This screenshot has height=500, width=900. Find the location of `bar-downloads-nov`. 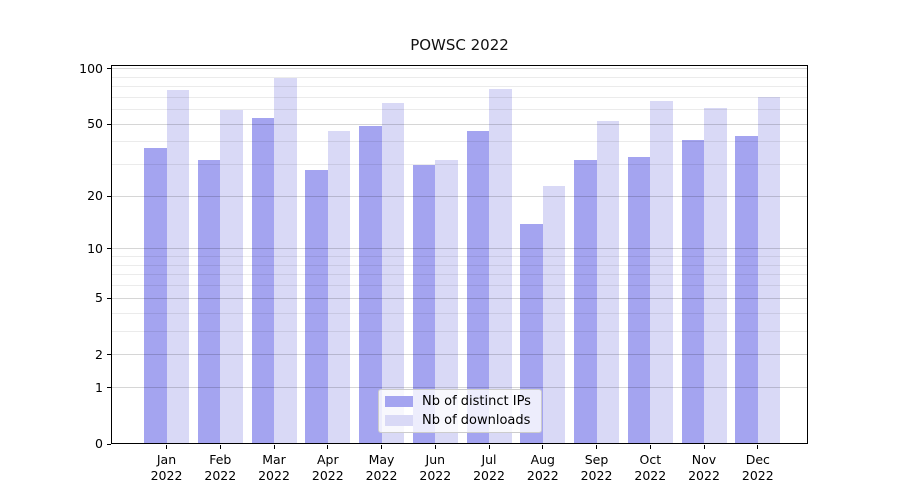

bar-downloads-nov is located at coordinates (715, 276).